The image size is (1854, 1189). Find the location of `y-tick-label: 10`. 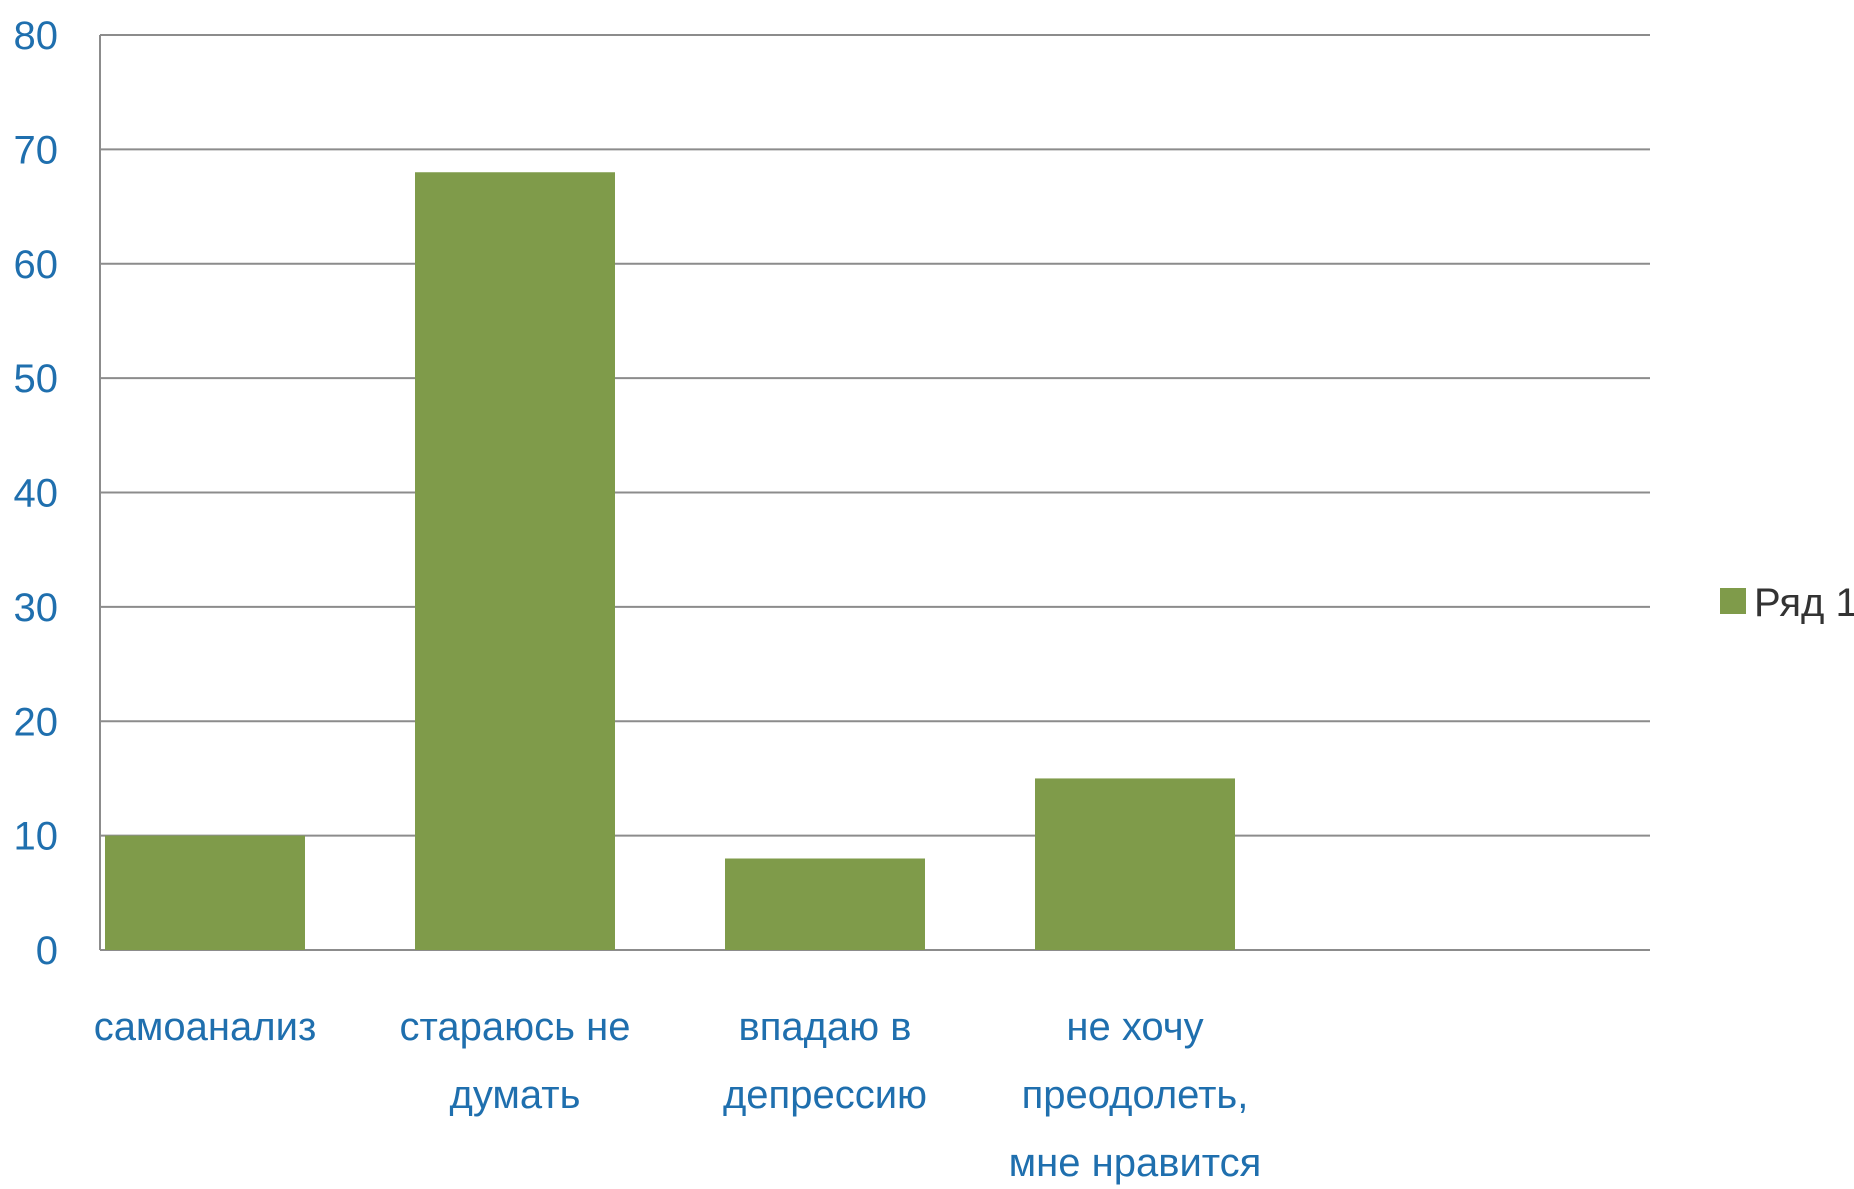

y-tick-label: 10 is located at coordinates (36, 837).